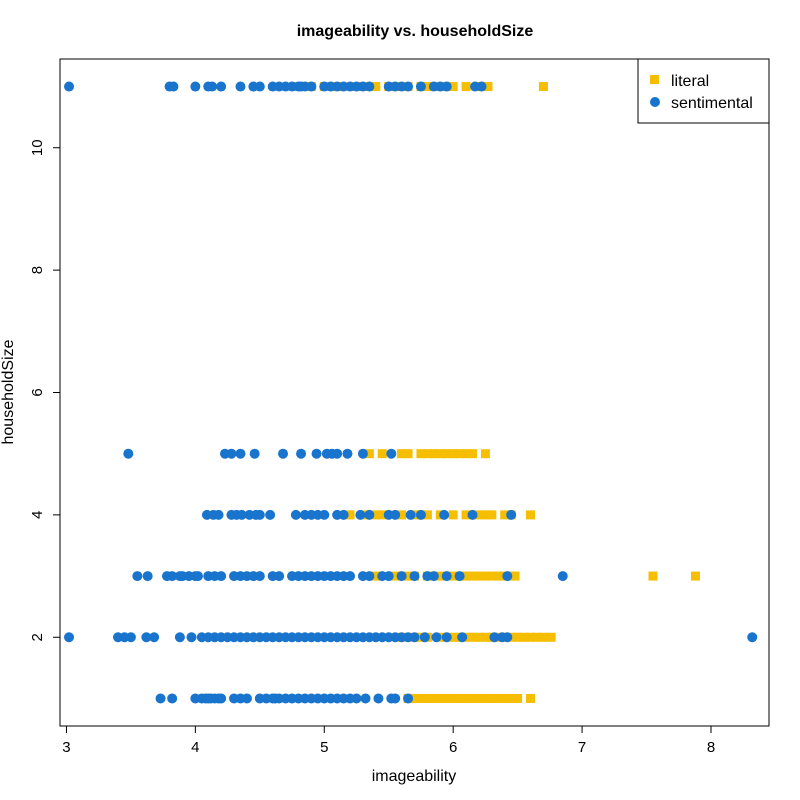 This screenshot has width=800, height=800. I want to click on y-axis: 2 4 6 8 10, so click(45, 390).